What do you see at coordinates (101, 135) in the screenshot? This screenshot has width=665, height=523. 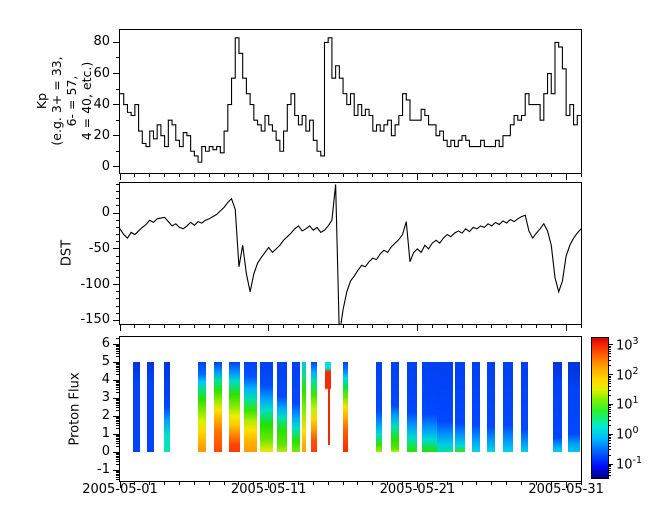 I see `y-tick-label: 20` at bounding box center [101, 135].